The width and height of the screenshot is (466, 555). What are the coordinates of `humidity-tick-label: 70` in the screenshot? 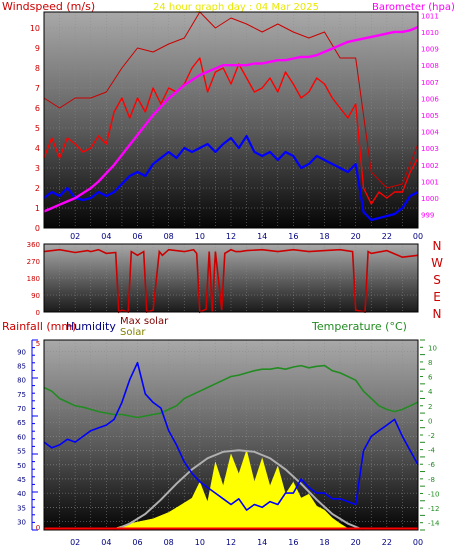 It's located at (21, 409).